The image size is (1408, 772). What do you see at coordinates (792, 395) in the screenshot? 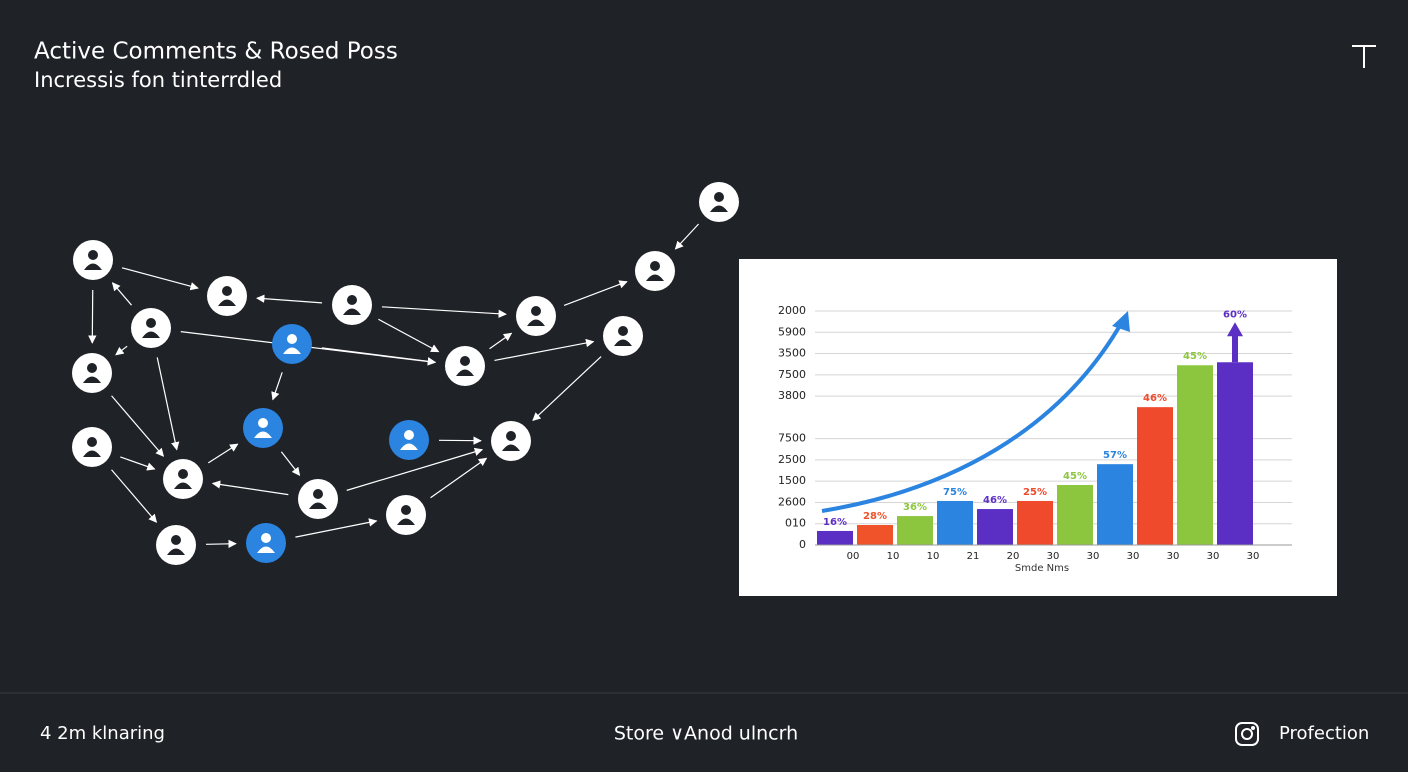
I see `y-tick-label: 3800` at bounding box center [792, 395].